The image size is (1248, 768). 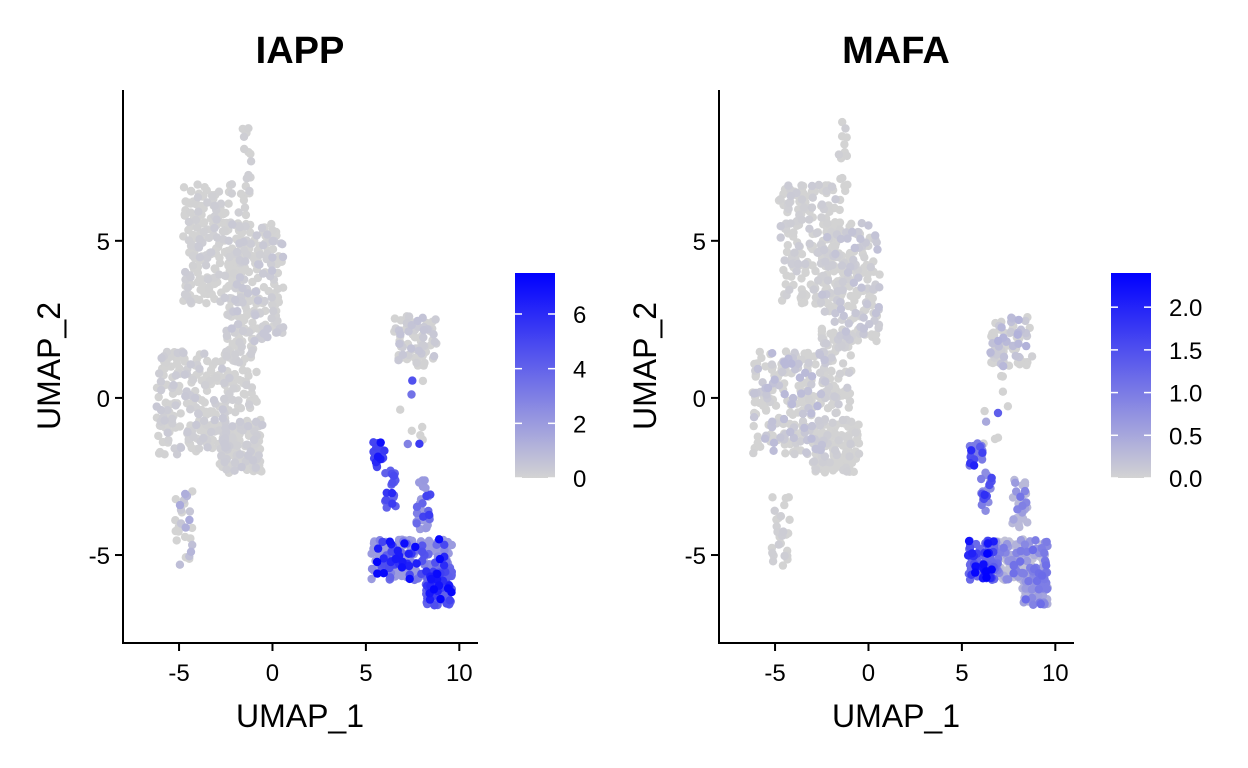 What do you see at coordinates (579, 370) in the screenshot?
I see `colorbar-tick-label: 4` at bounding box center [579, 370].